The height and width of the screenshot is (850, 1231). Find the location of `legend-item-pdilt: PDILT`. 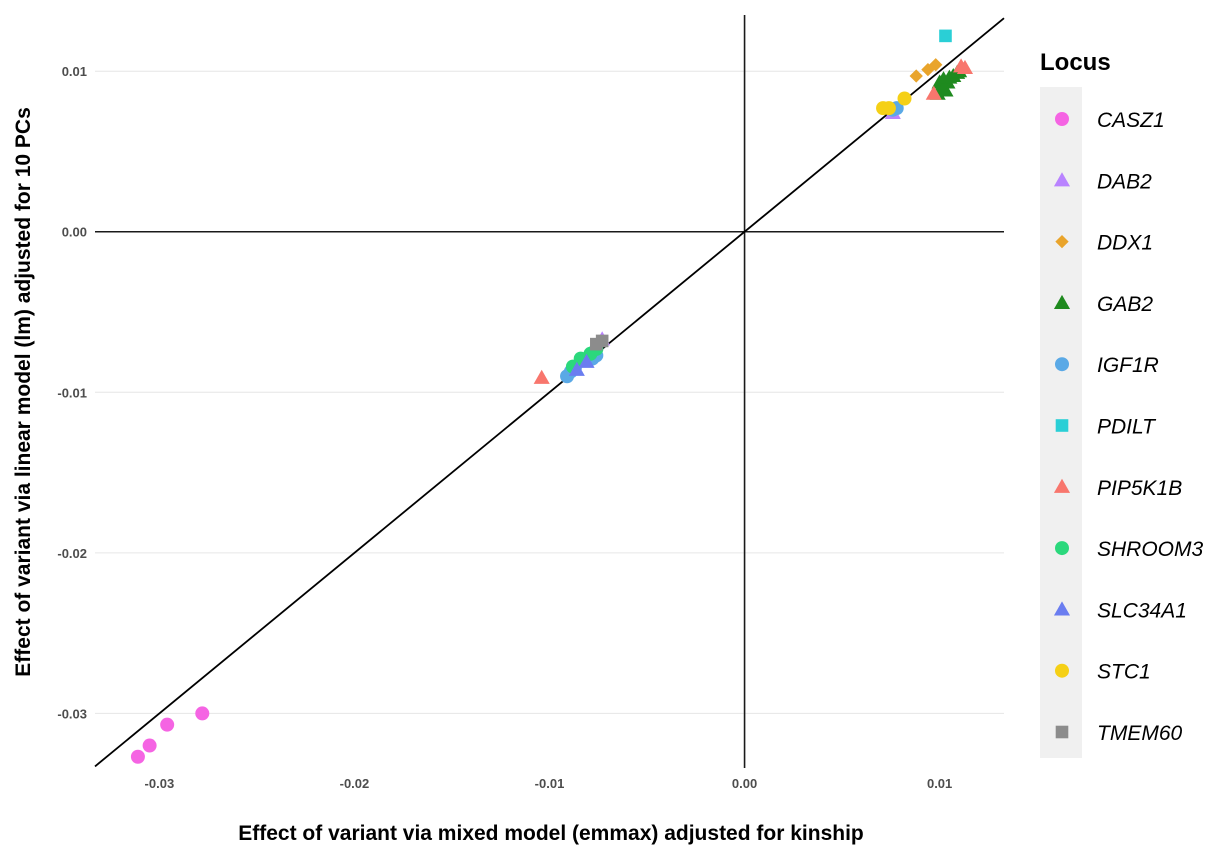

legend-item-pdilt: PDILT is located at coordinates (1106, 427).